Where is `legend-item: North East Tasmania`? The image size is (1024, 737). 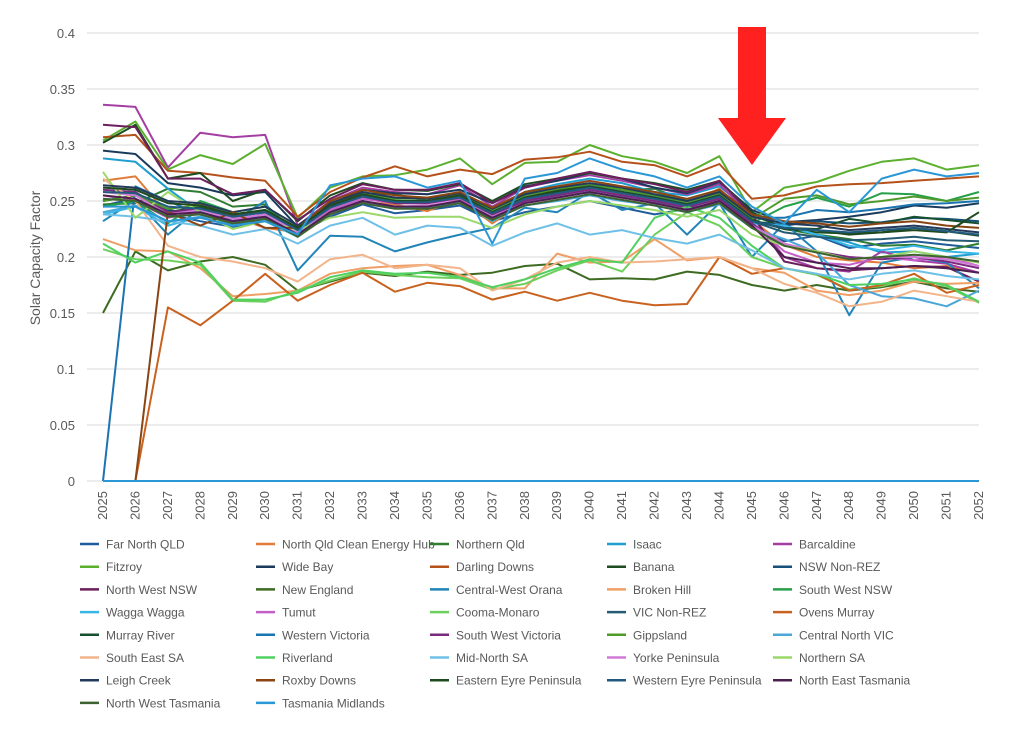 legend-item: North East Tasmania is located at coordinates (841, 681).